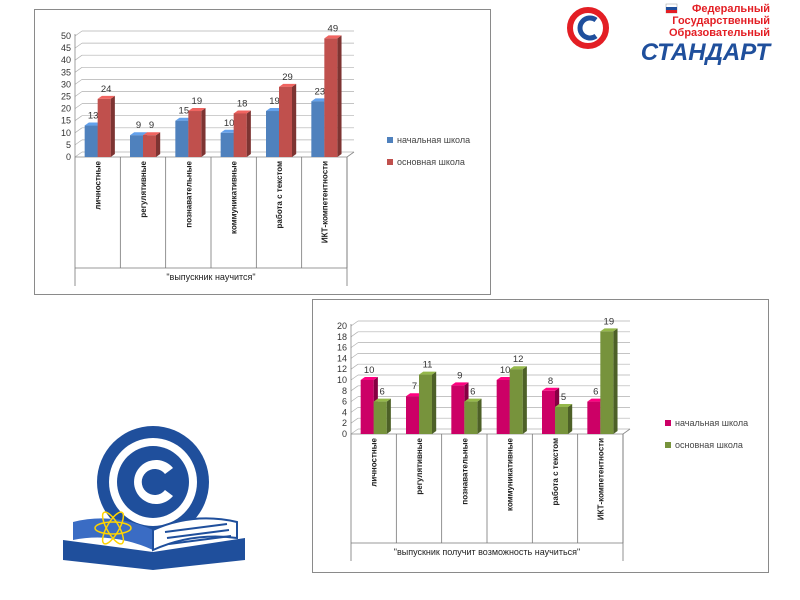  What do you see at coordinates (66, 84) in the screenshot?
I see `y-tick-label: 30` at bounding box center [66, 84].